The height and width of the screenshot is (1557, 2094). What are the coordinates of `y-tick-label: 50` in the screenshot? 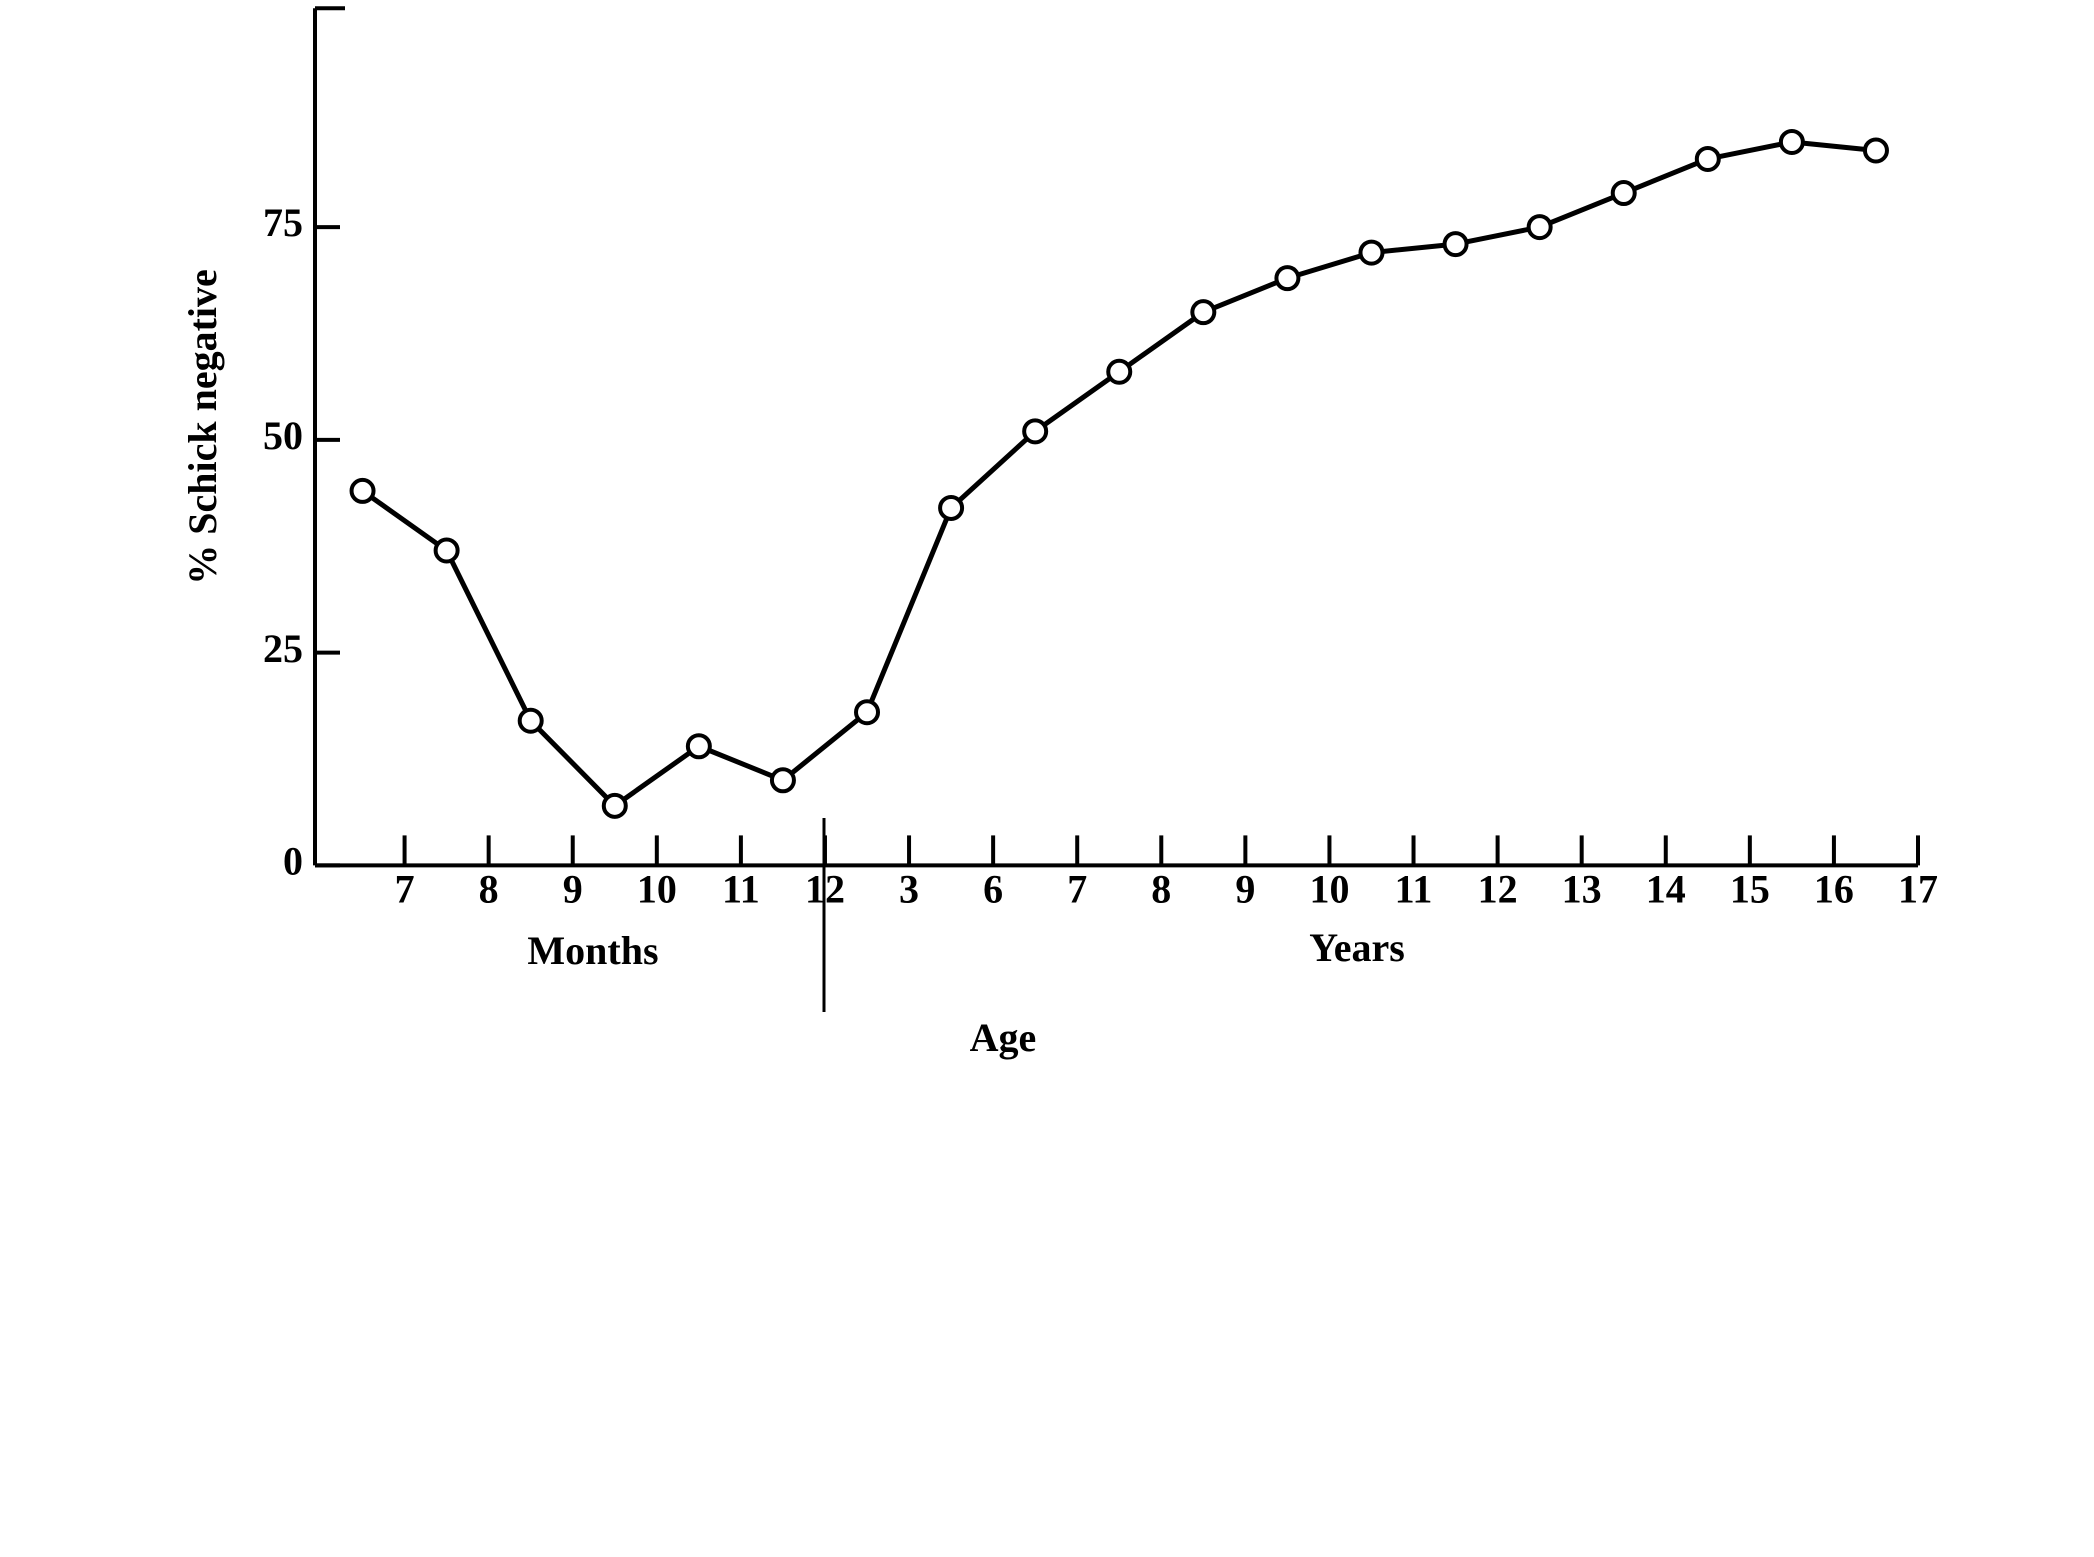 It's located at (283, 435).